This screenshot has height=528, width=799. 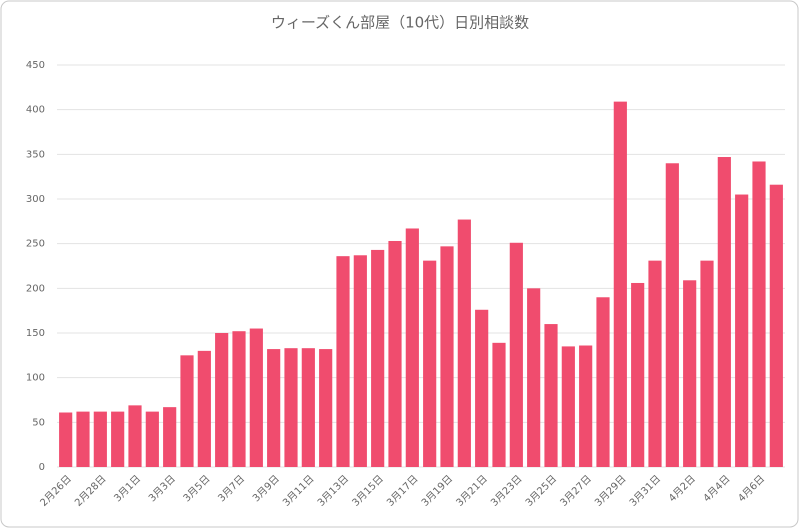 I want to click on y-tick-label: 50, so click(x=38, y=422).